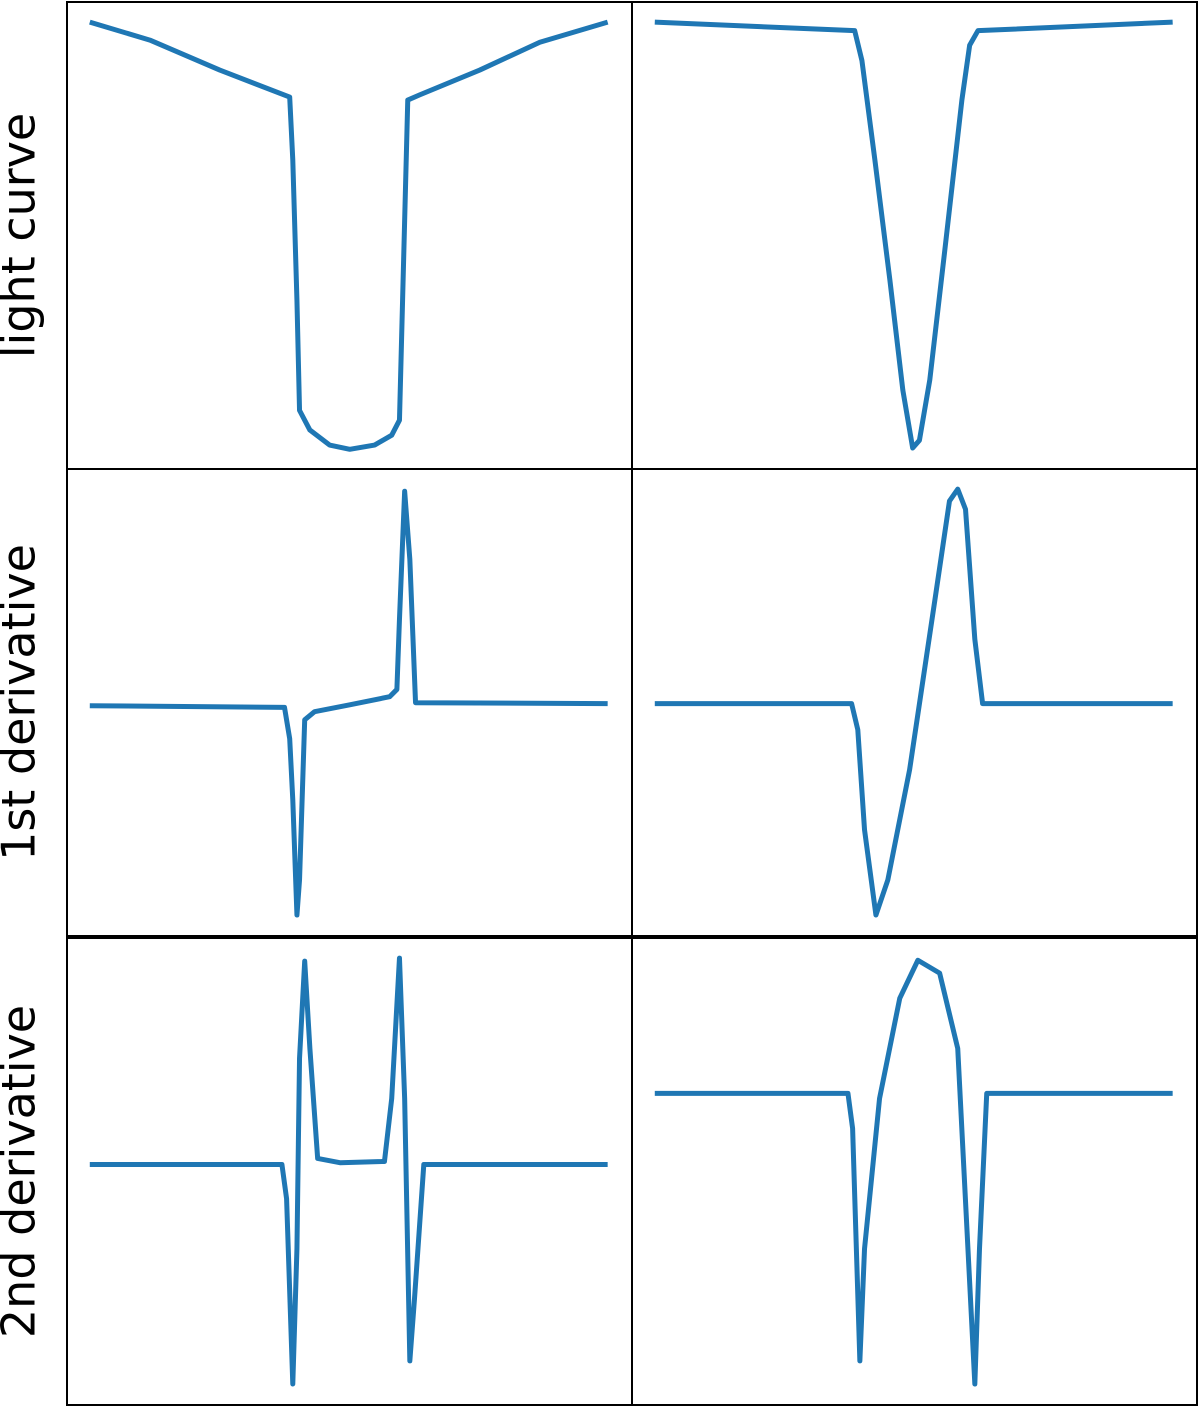 This screenshot has height=1410, width=1200. I want to click on y-axis-label: 2nd derivative, so click(23, 1171).